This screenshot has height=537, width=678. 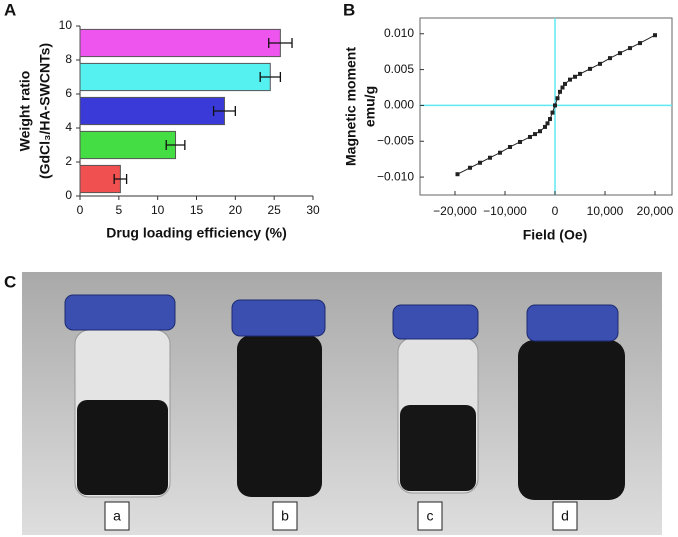 What do you see at coordinates (370, 106) in the screenshot?
I see `y-axis-label: emu/g` at bounding box center [370, 106].